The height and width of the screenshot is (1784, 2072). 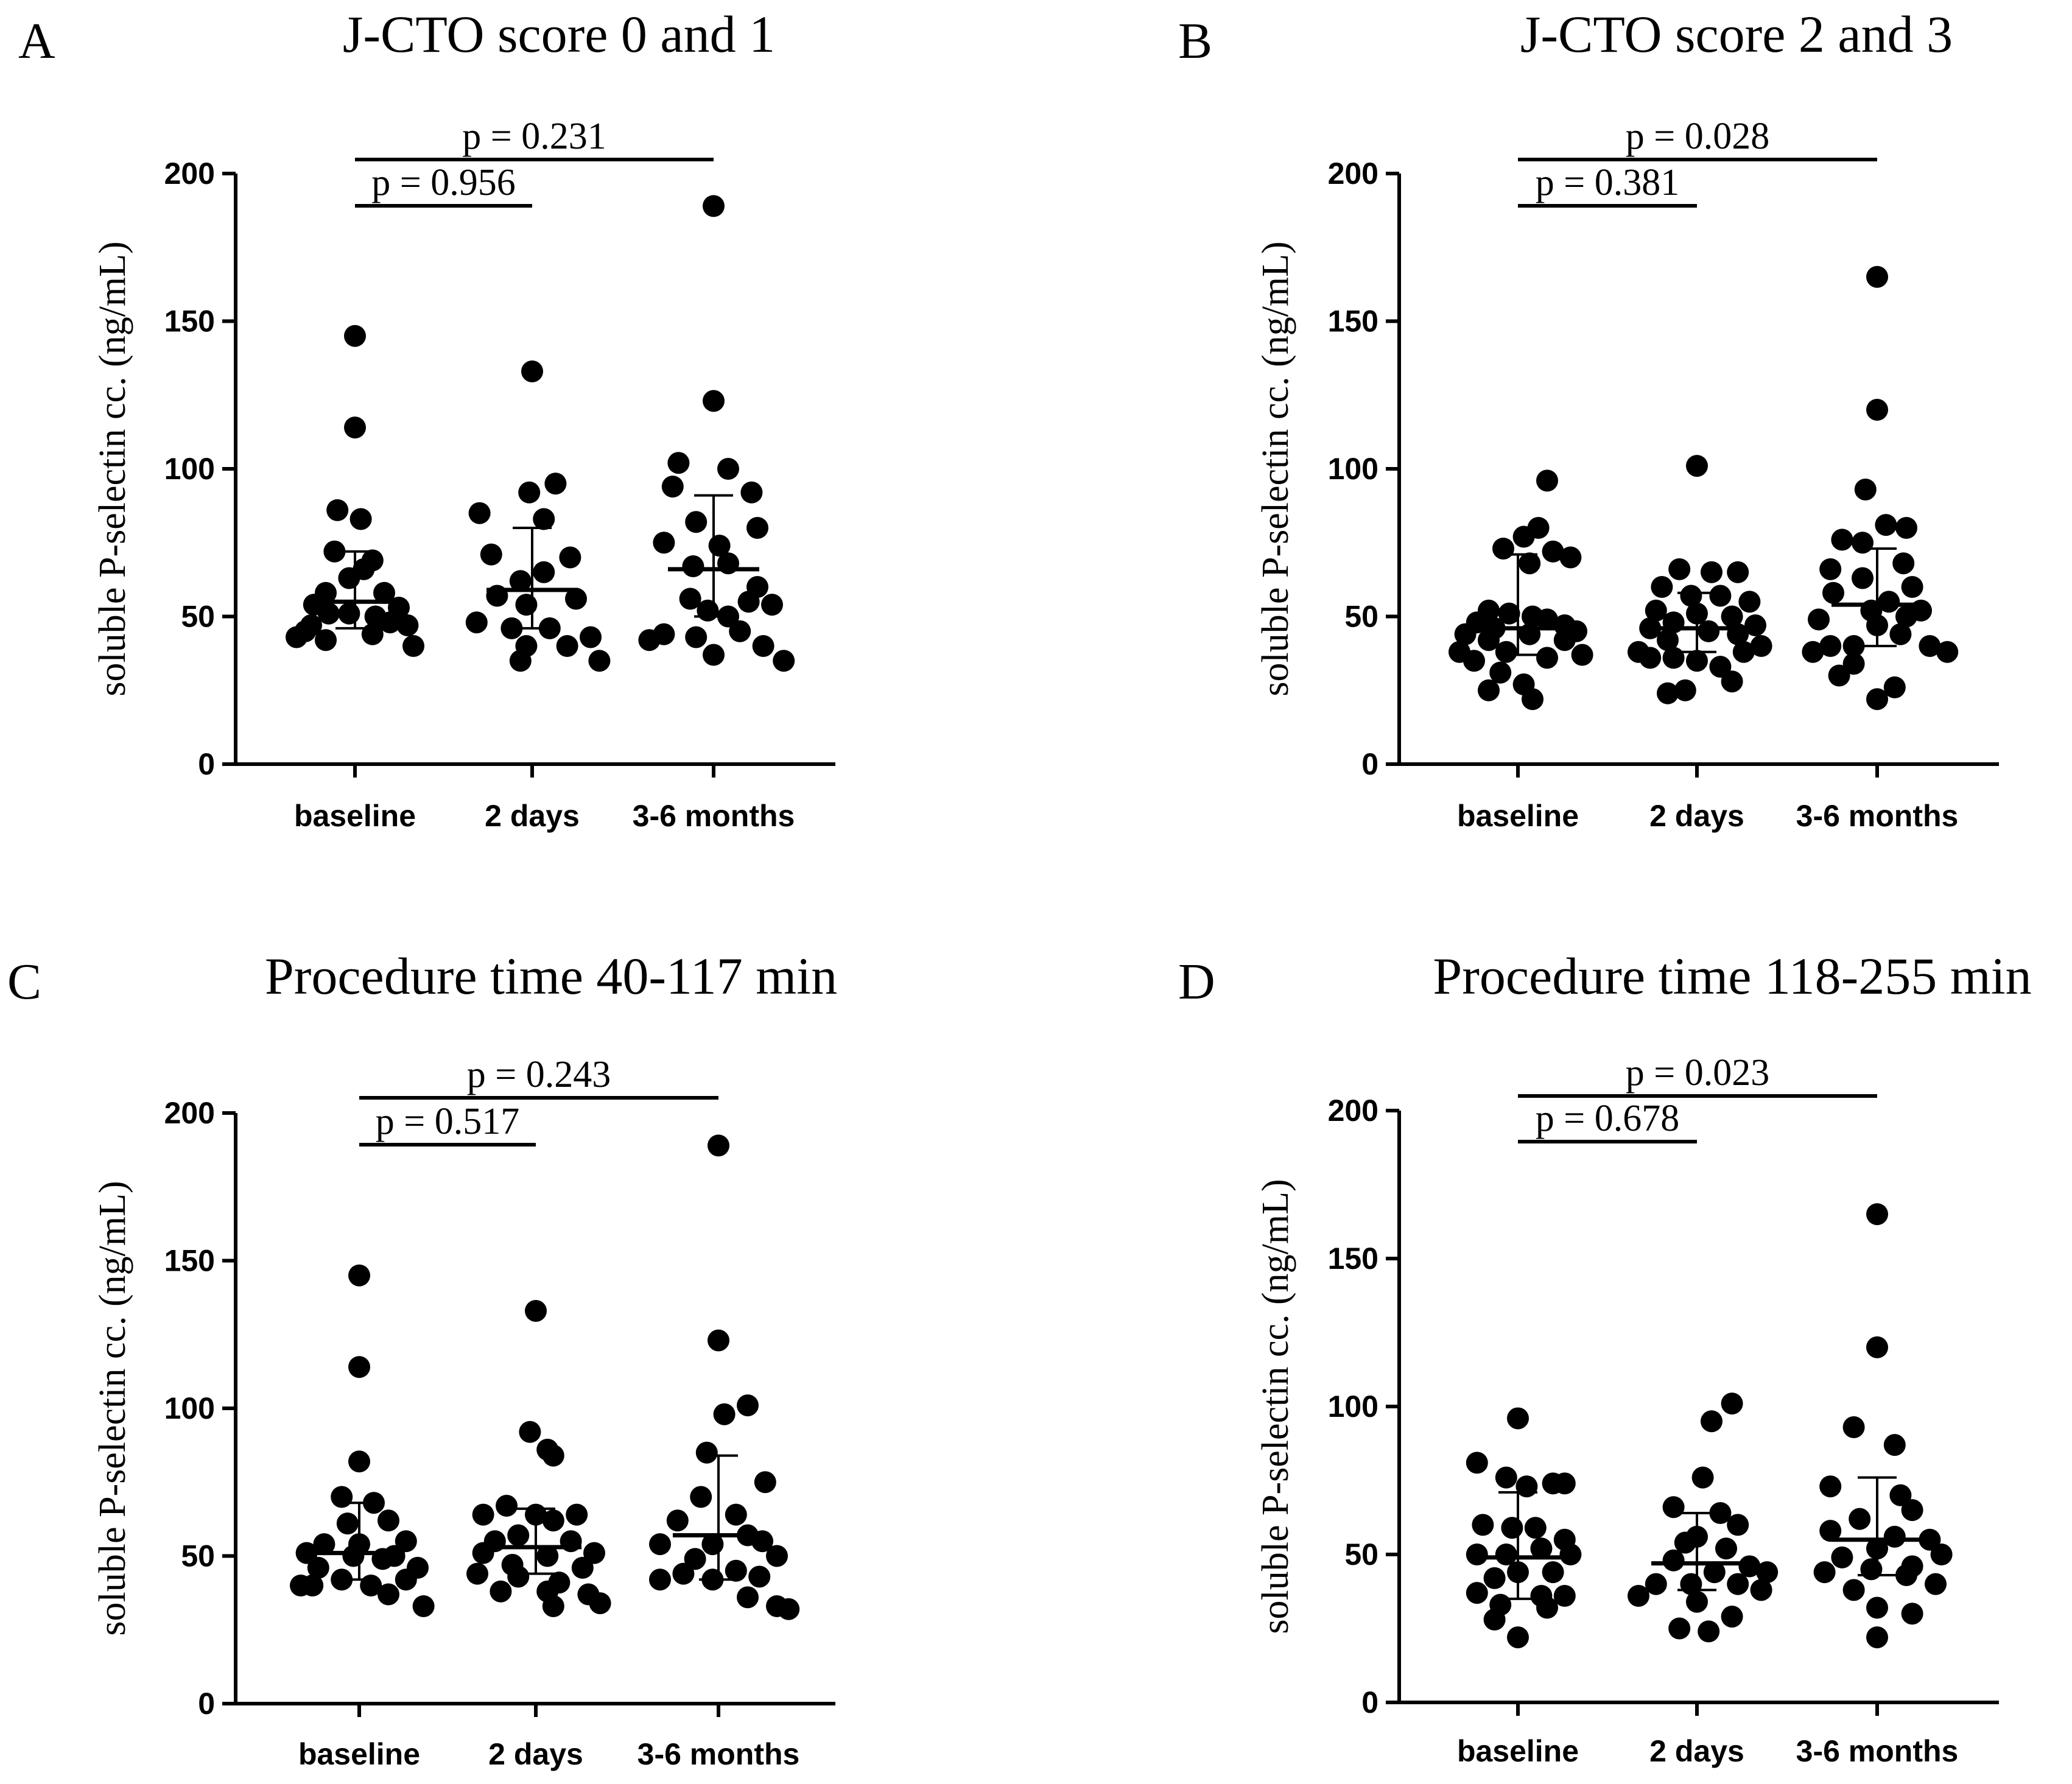 I want to click on y-tick-label: 200, so click(x=1353, y=1111).